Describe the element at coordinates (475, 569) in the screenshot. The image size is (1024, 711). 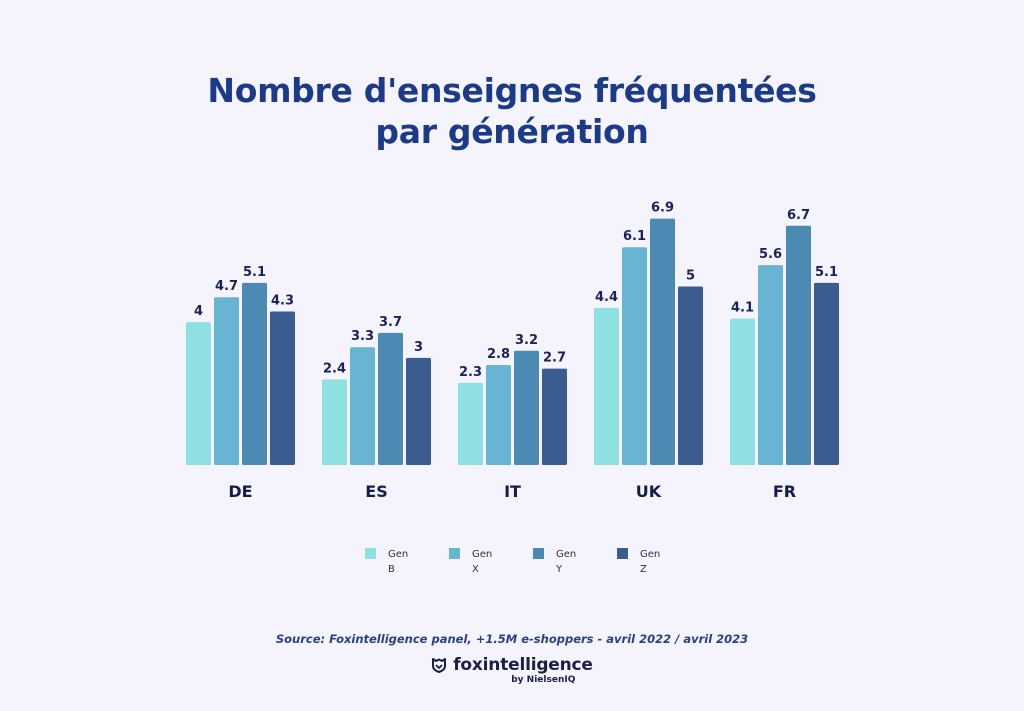
I see `legend-label: X` at that location.